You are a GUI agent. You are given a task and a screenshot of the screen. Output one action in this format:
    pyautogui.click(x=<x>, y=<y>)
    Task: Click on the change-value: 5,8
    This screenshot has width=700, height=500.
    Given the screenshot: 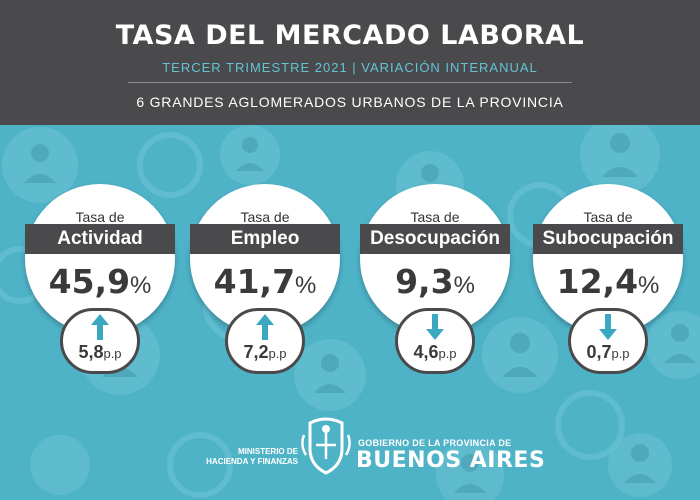 What is the action you would take?
    pyautogui.click(x=91, y=352)
    